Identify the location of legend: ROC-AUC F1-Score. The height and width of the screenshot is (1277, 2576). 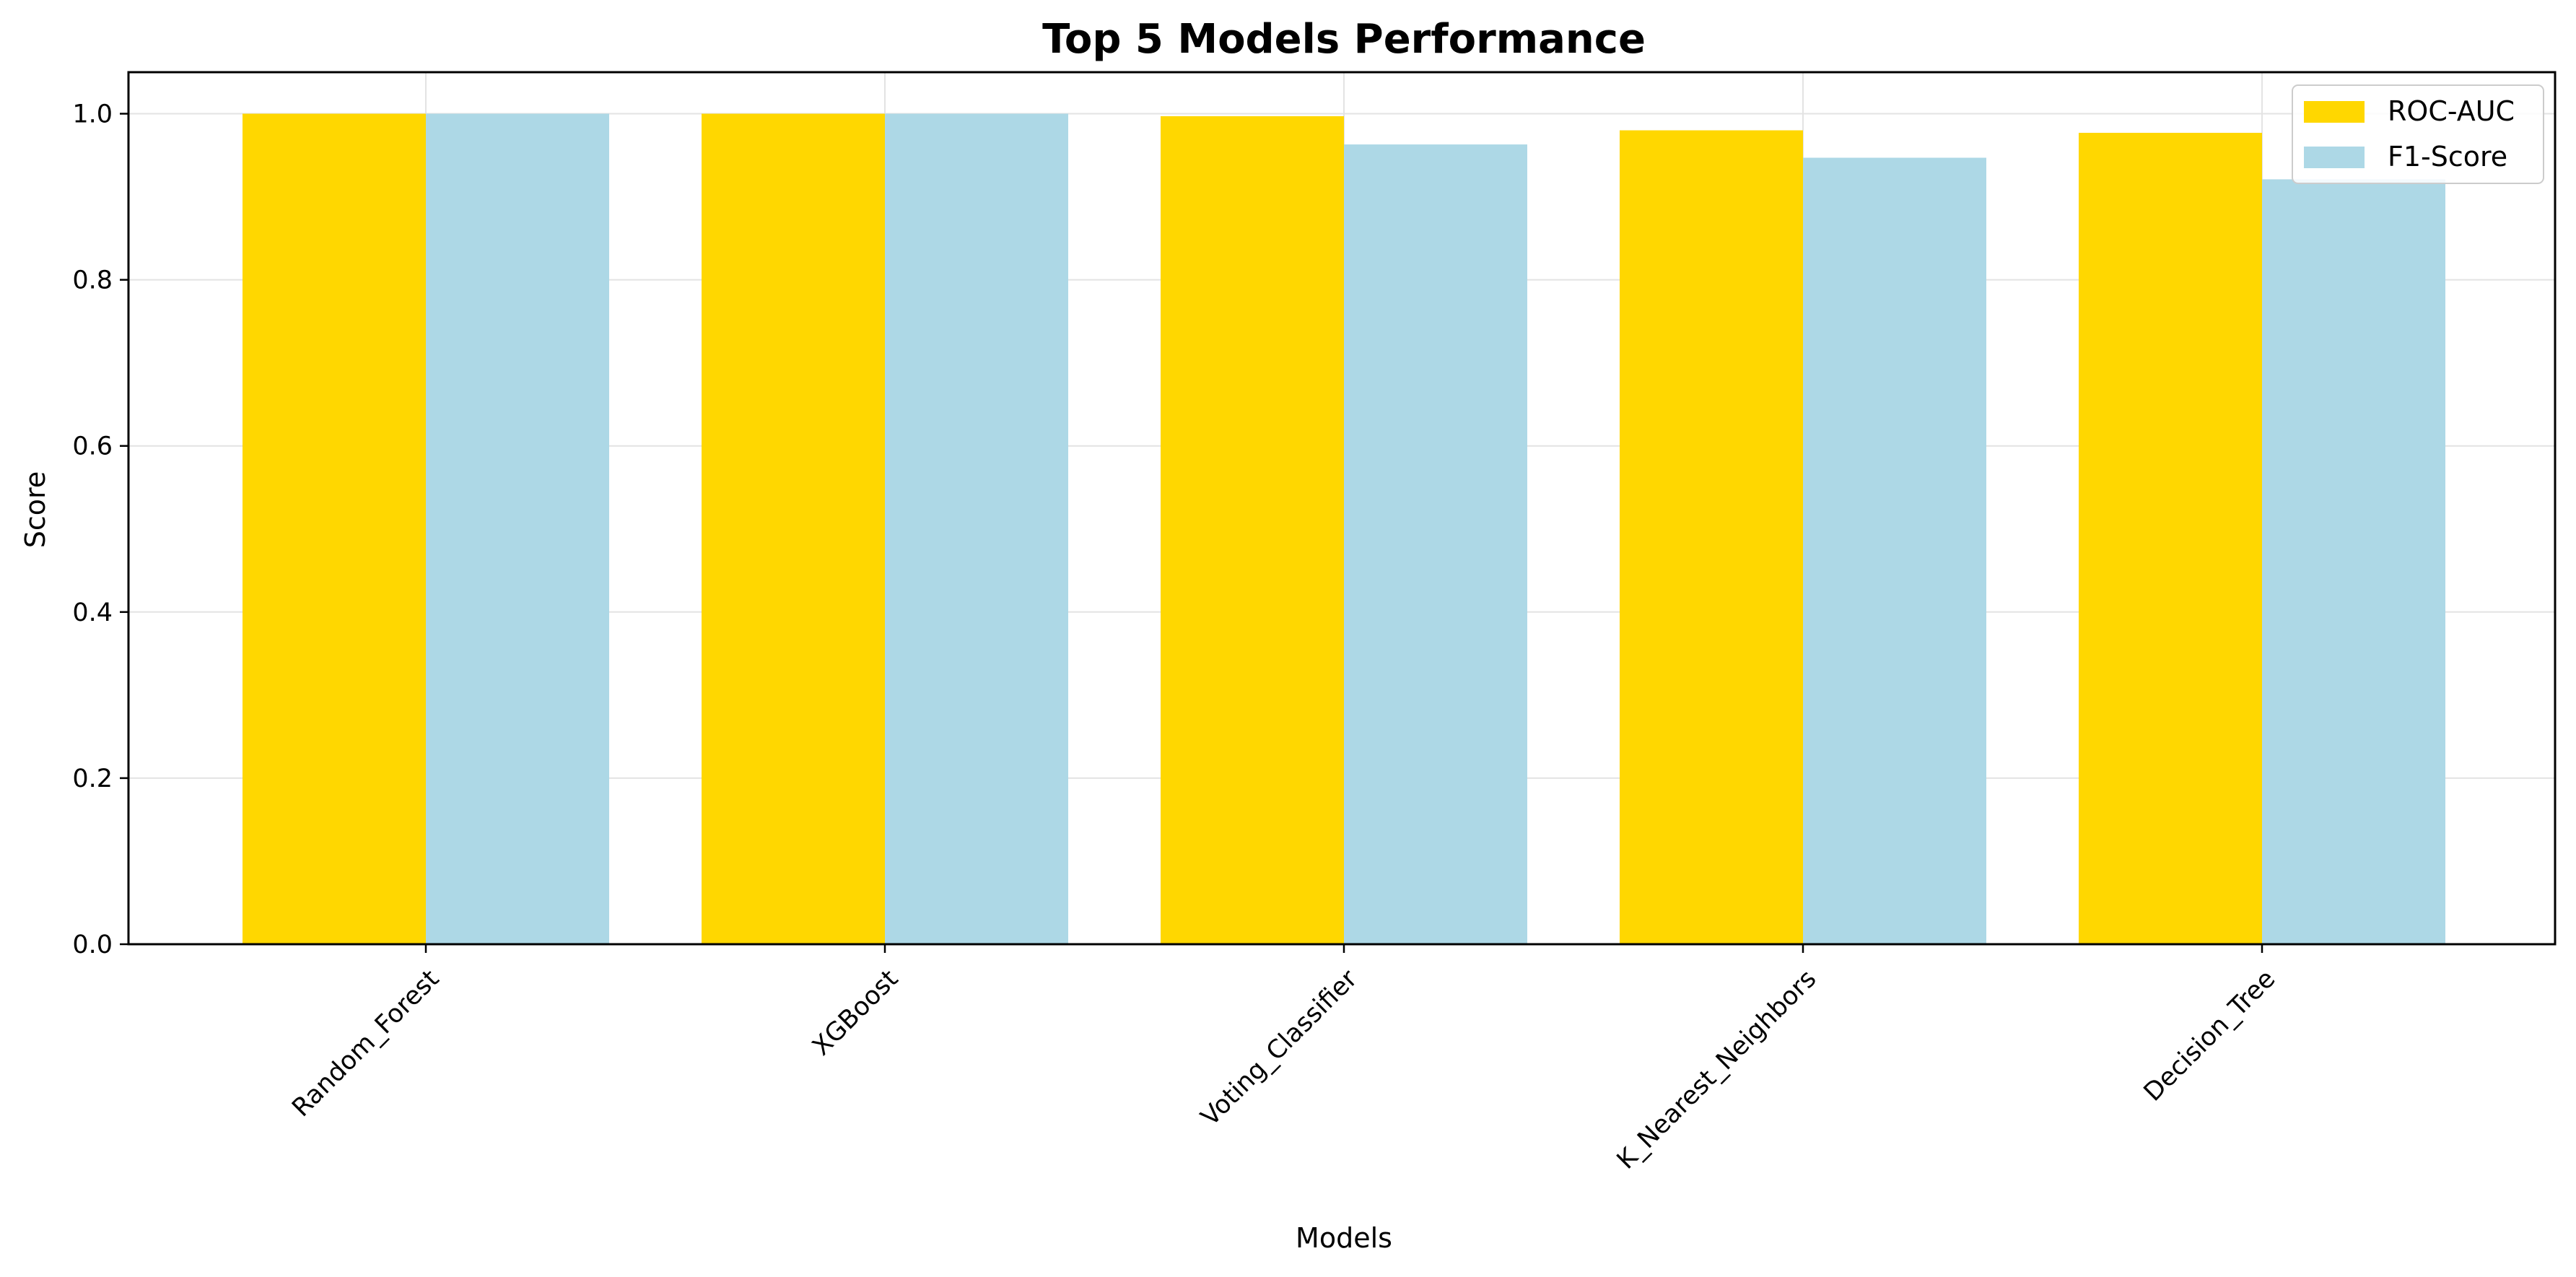
(2418, 134).